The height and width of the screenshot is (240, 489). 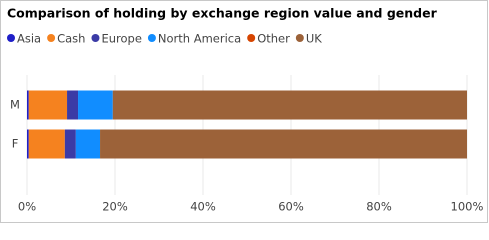 What do you see at coordinates (203, 207) in the screenshot?
I see `x-tick-label: 40%` at bounding box center [203, 207].